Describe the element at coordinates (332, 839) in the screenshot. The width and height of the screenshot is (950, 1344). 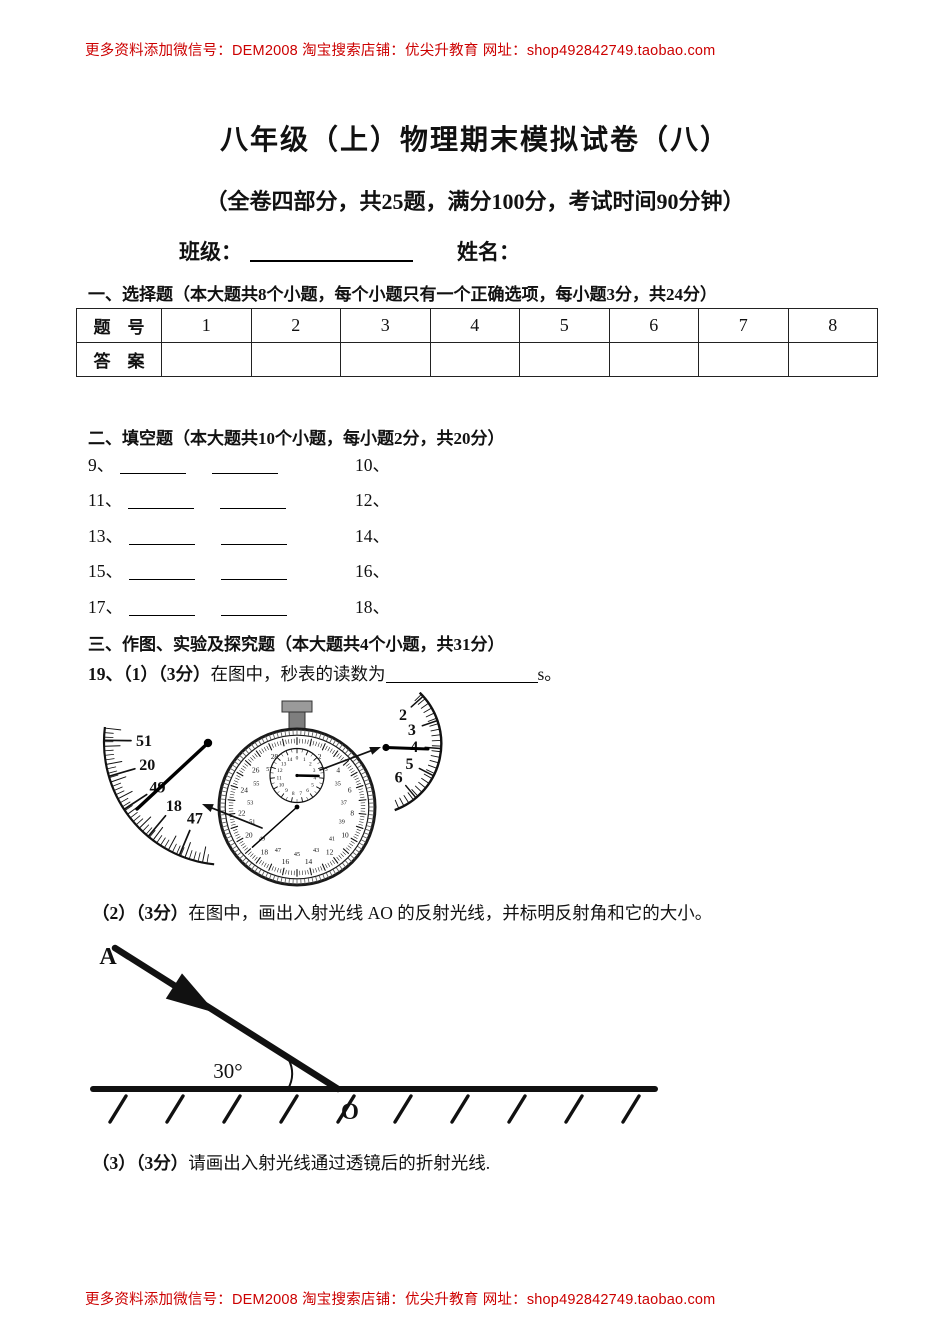
I see `svg-text: 41` at that location.